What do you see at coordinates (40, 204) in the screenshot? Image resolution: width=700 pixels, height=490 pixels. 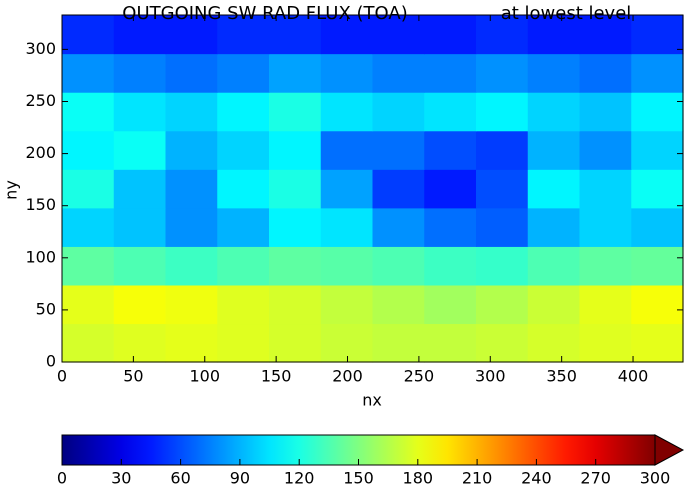 I see `y-tick-label: 150` at bounding box center [40, 204].